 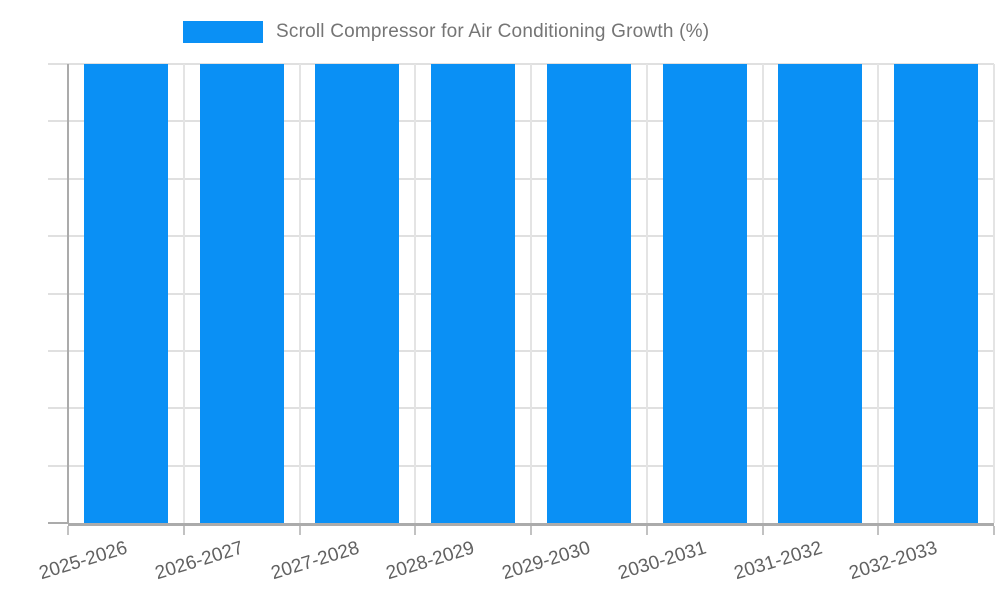 What do you see at coordinates (662, 561) in the screenshot?
I see `x-axis-tick-label: 2030-2031` at bounding box center [662, 561].